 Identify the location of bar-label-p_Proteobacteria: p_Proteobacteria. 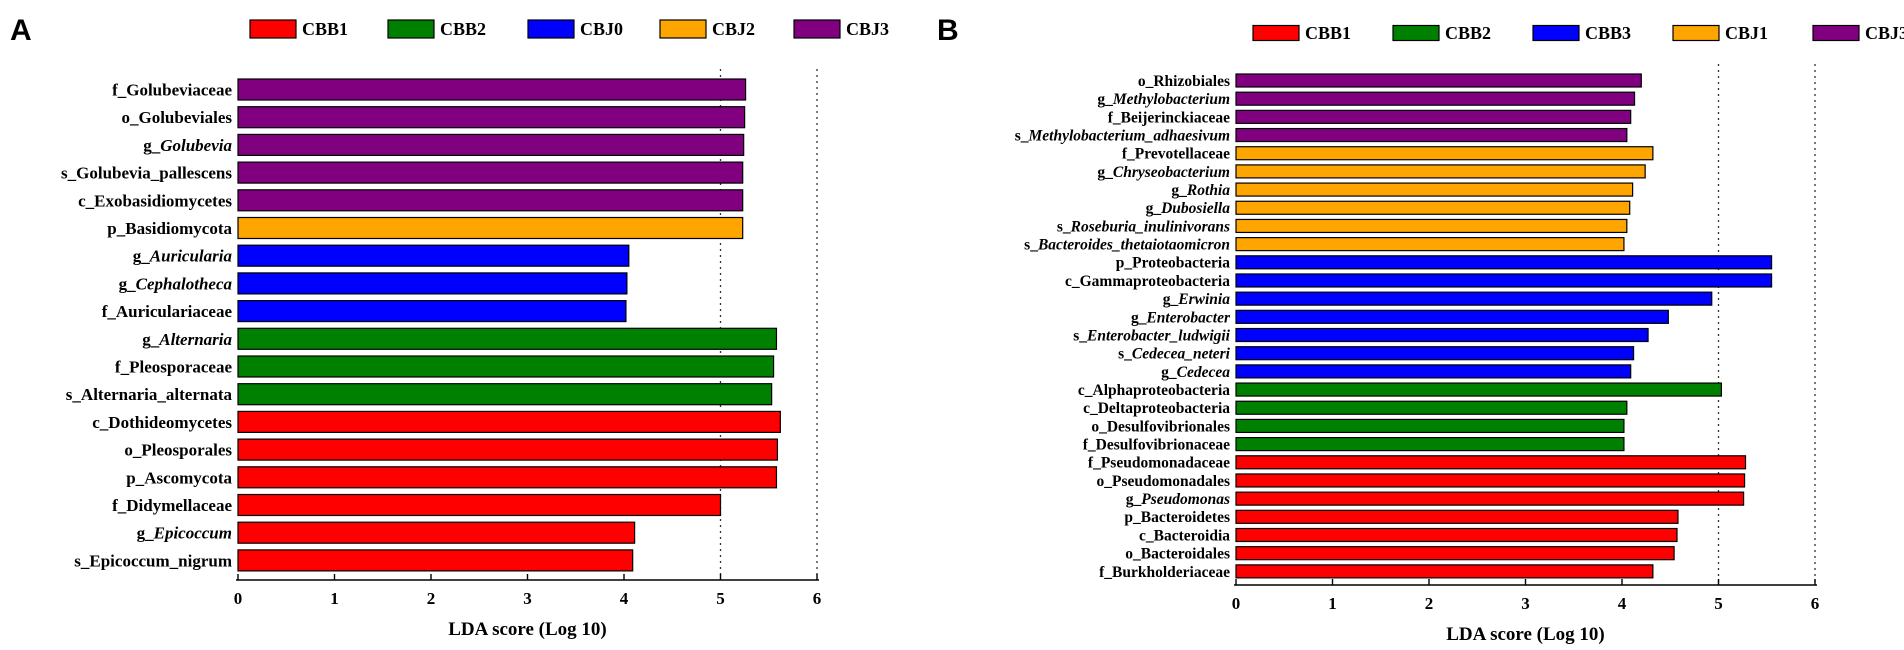
(1173, 263).